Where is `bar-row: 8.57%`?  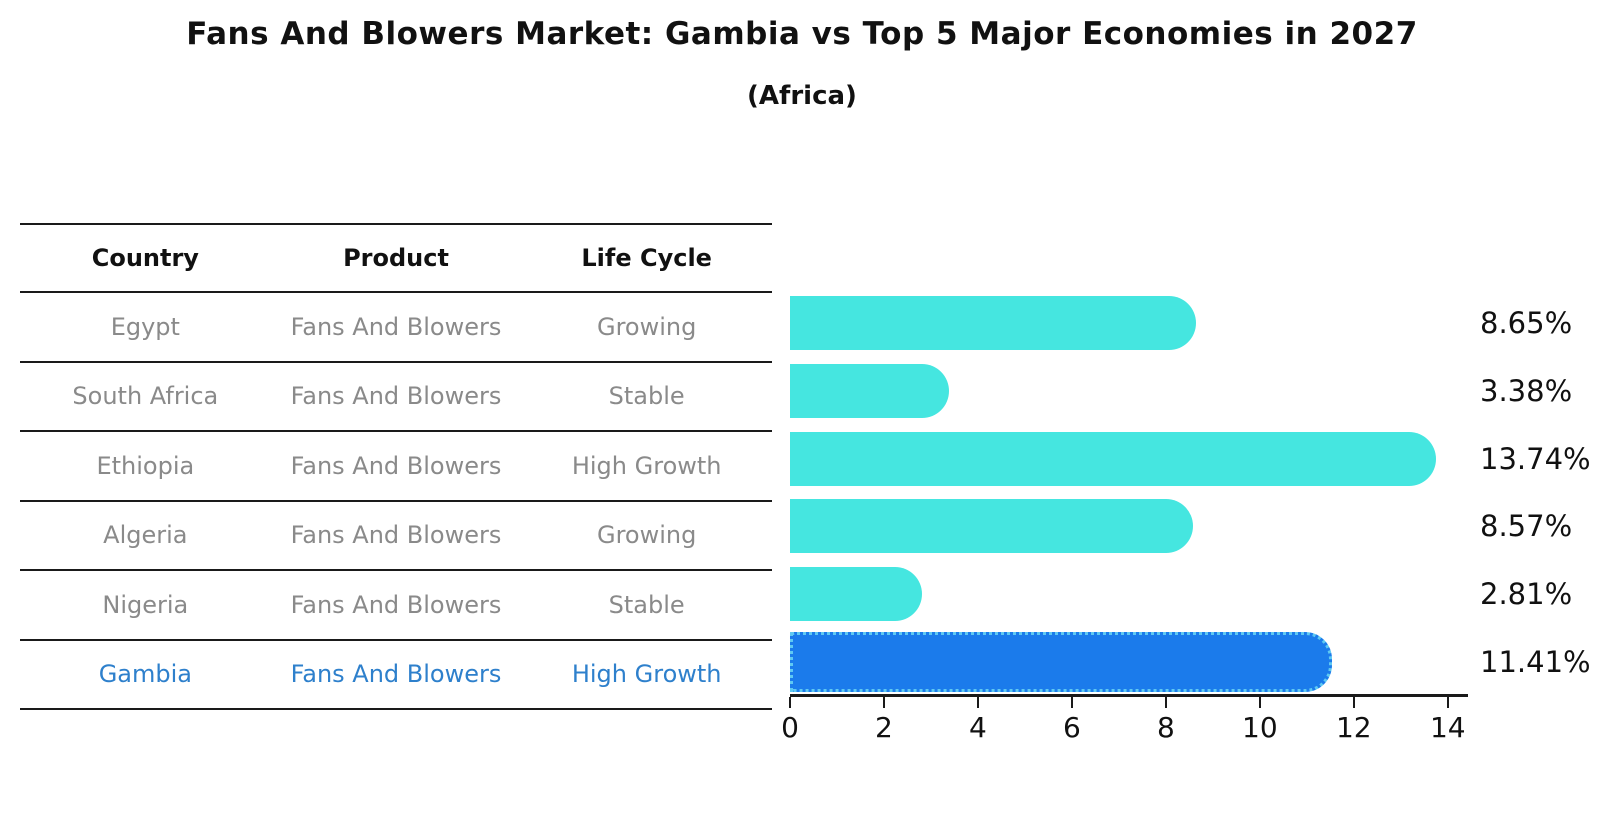
bar-row: 8.57% is located at coordinates (1181, 526).